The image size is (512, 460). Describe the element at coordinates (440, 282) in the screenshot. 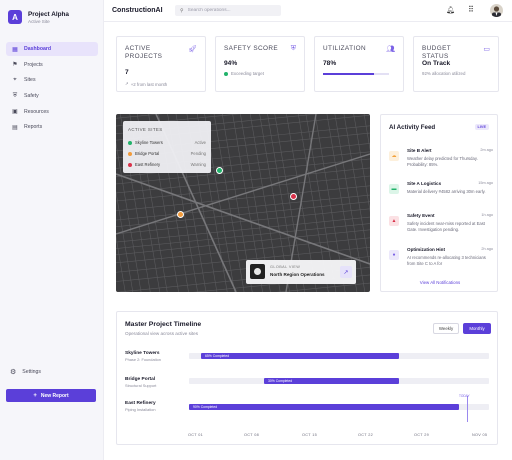

I see `view-all-notifications-link: View All Notifications` at that location.